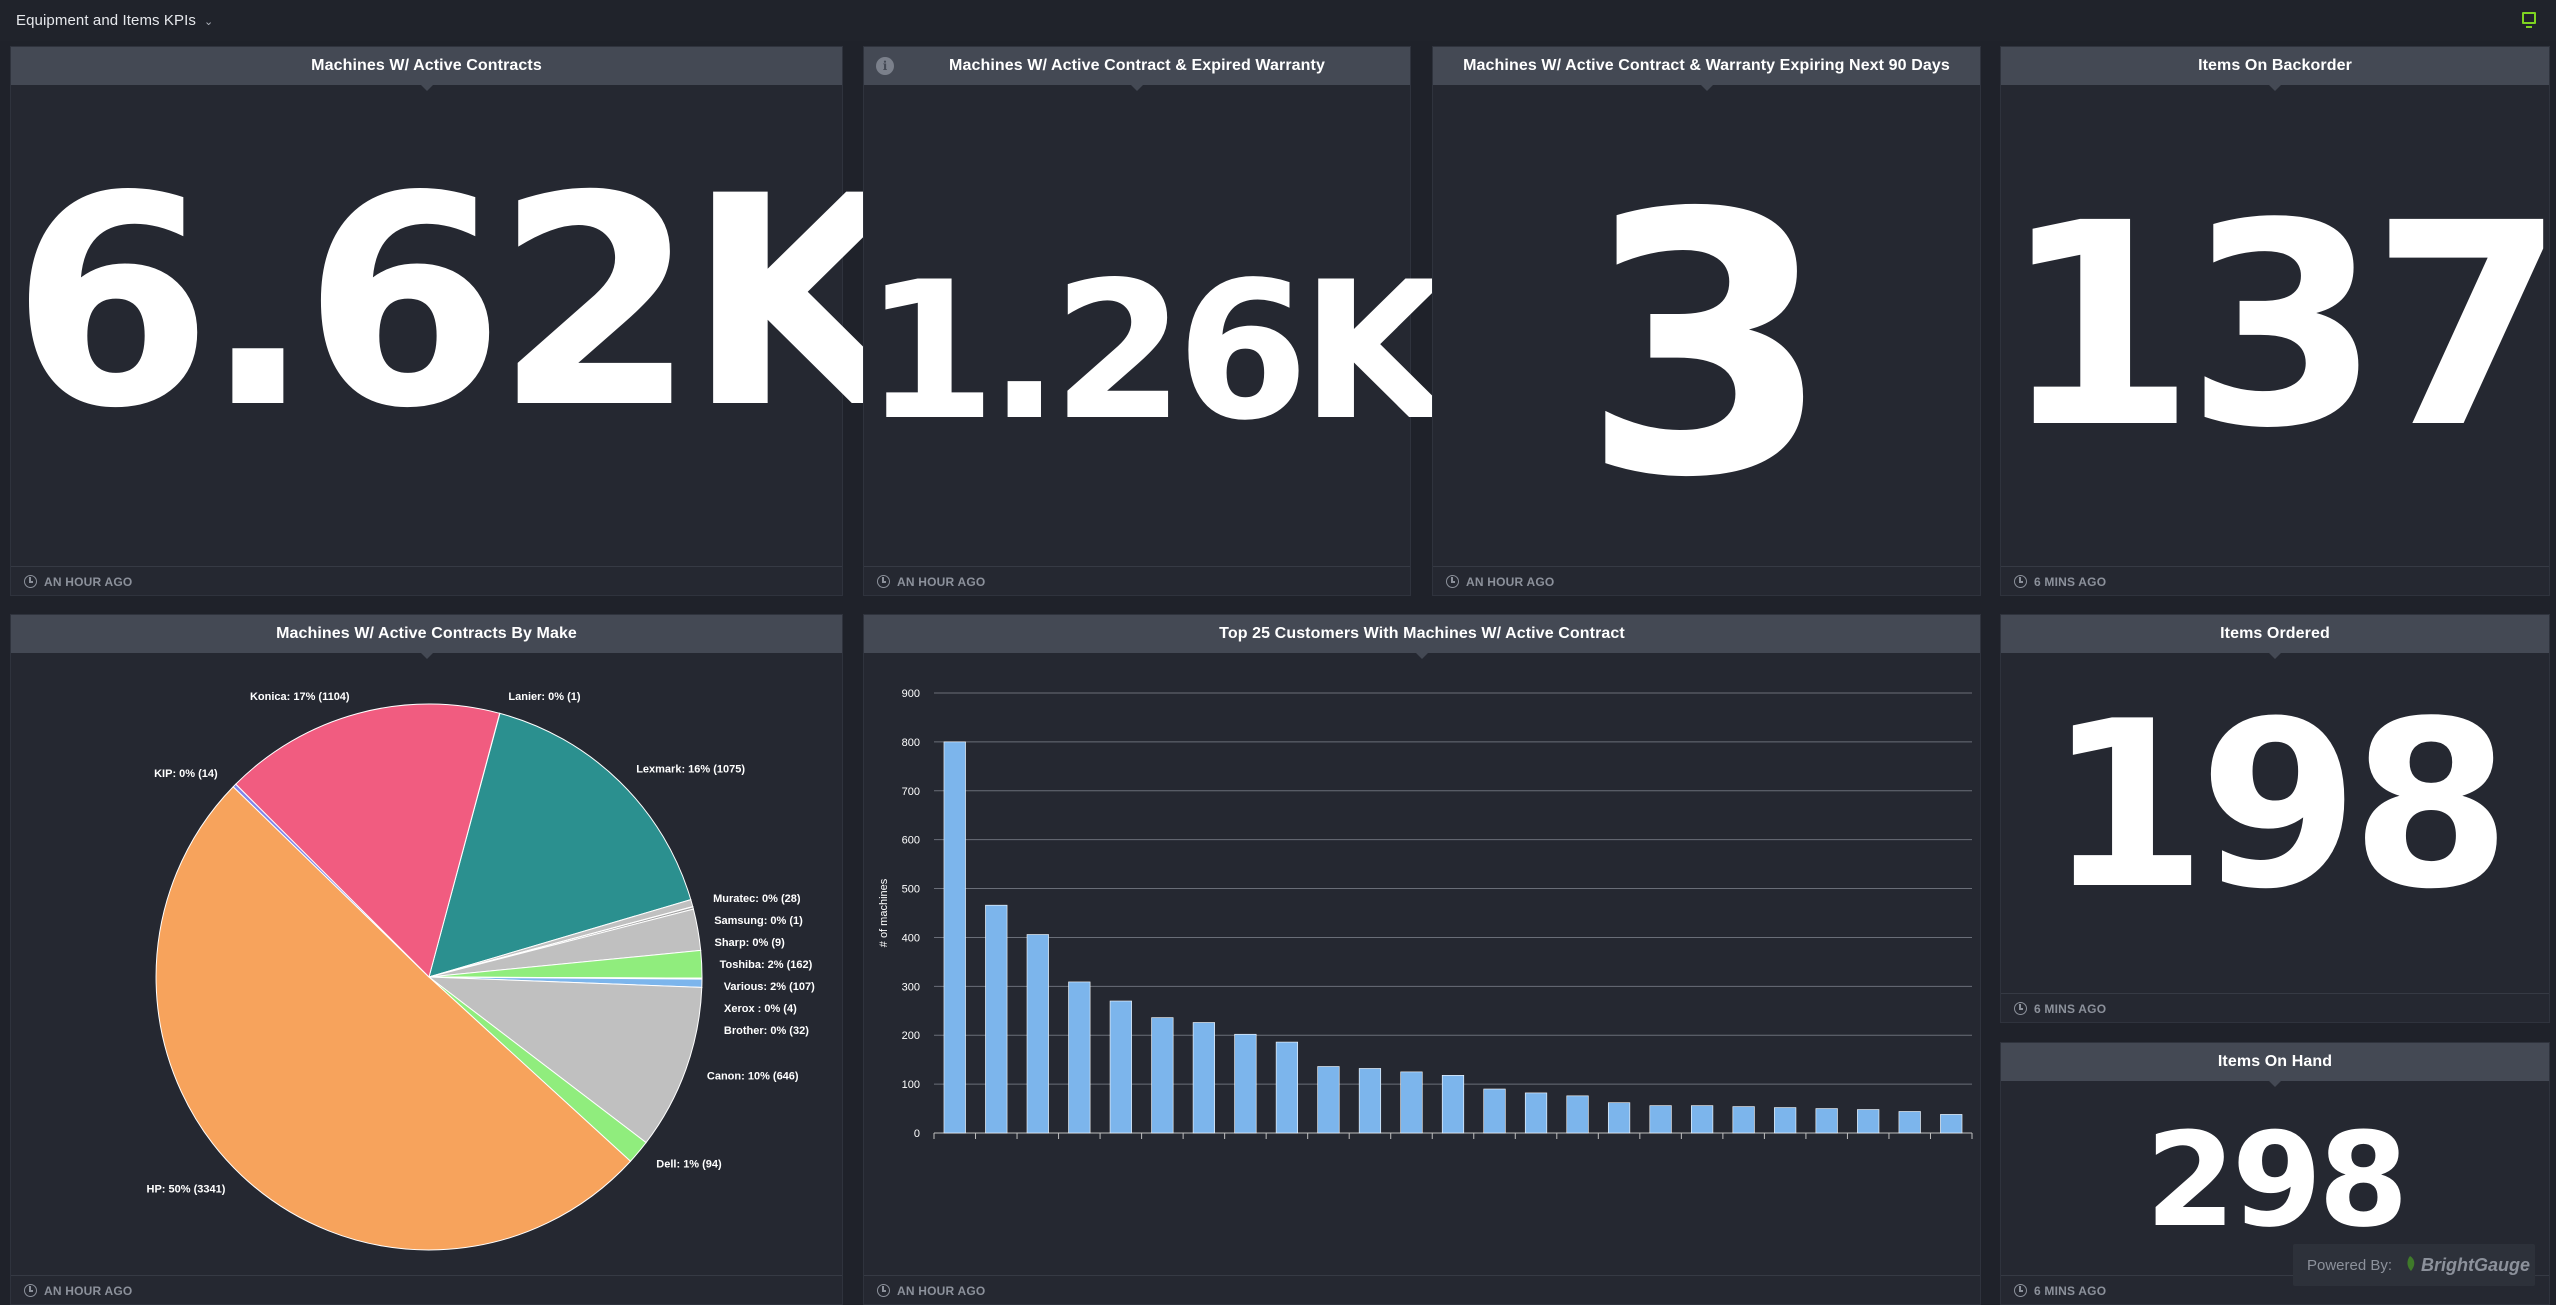 The image size is (2556, 1305). Describe the element at coordinates (1156, 351) in the screenshot. I see `kpi-value: 1.26K` at that location.